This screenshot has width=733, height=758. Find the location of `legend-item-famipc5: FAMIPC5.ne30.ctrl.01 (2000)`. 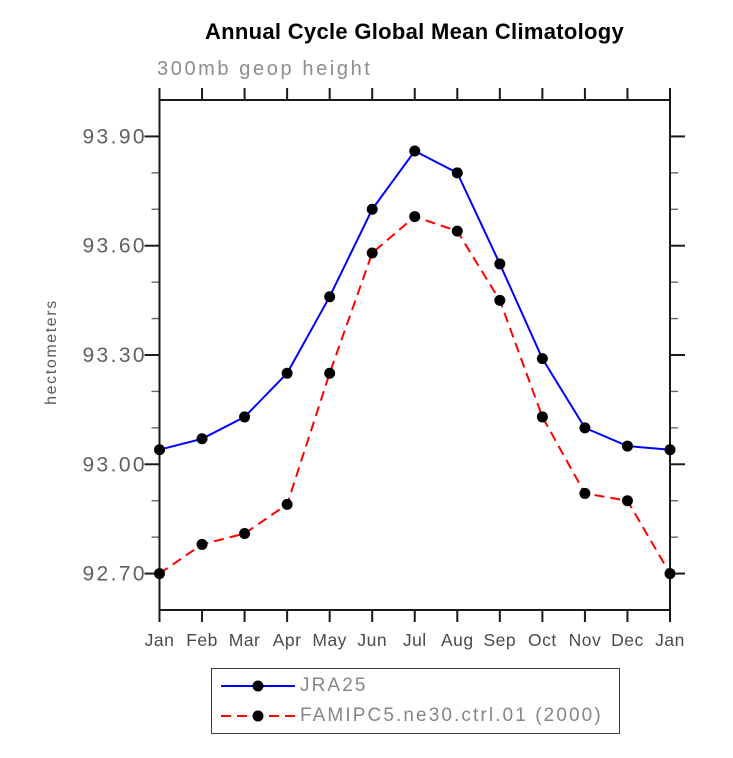

legend-item-famipc5: FAMIPC5.ne30.ctrl.01 (2000) is located at coordinates (418, 716).